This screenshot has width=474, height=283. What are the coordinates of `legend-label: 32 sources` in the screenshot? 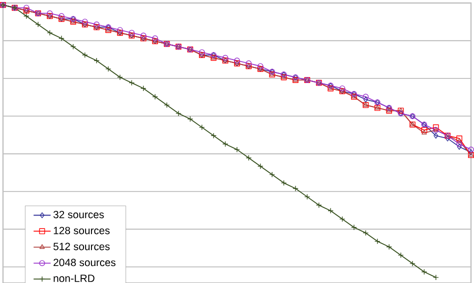 It's located at (78, 214).